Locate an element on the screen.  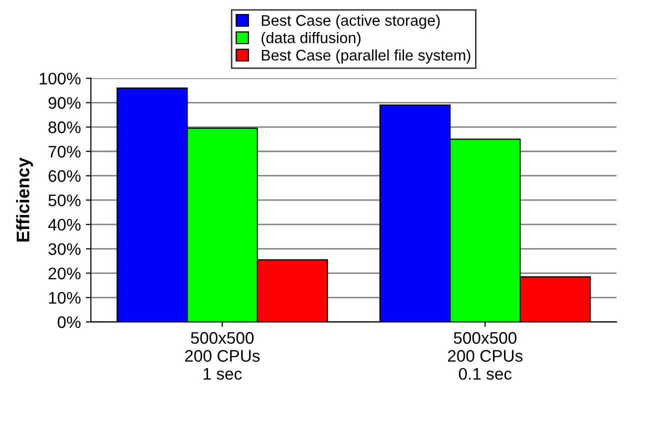
x-tick-label: 500x500 200 CPUs 0.1 sec is located at coordinates (485, 356).